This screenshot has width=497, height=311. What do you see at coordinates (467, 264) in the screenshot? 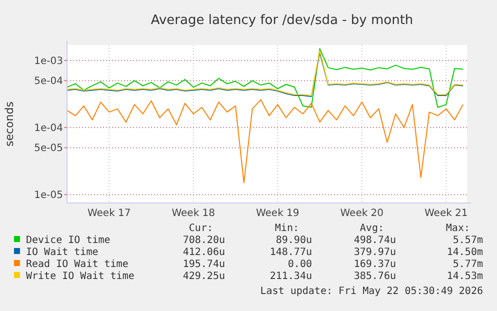
I see `text: 5.77m` at bounding box center [467, 264].